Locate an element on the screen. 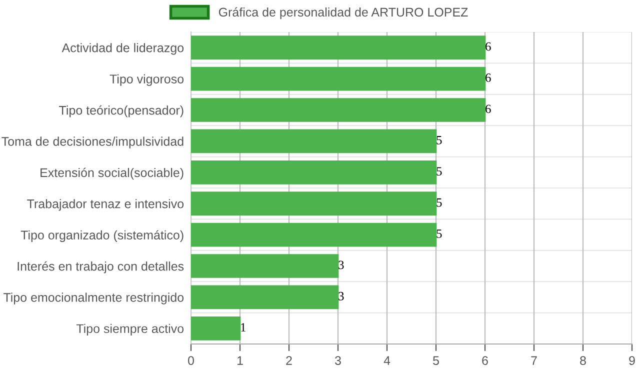 This screenshot has height=372, width=639. x-tick-label: 1 is located at coordinates (240, 360).